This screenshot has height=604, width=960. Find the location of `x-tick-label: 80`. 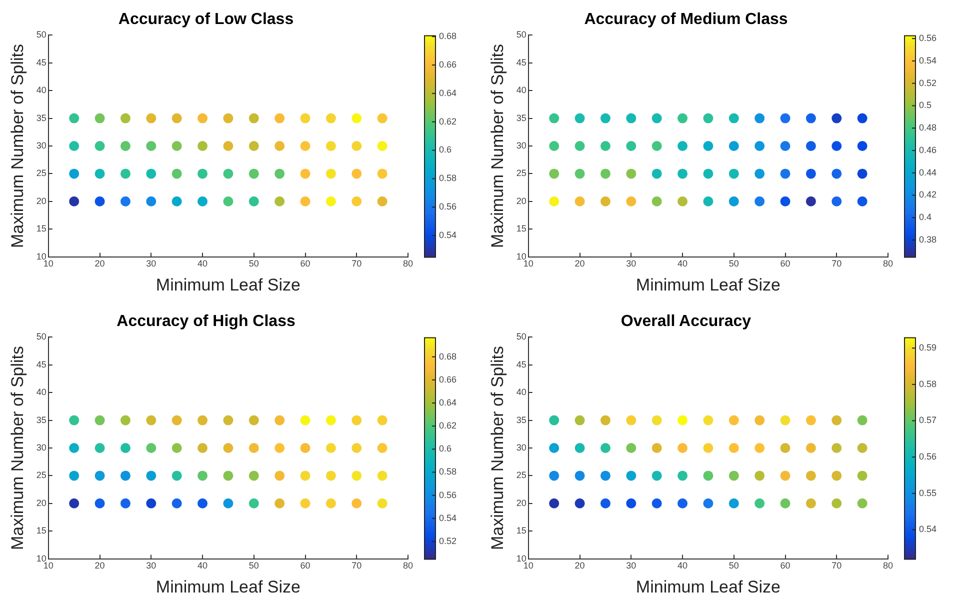

x-tick-label: 80 is located at coordinates (888, 565).